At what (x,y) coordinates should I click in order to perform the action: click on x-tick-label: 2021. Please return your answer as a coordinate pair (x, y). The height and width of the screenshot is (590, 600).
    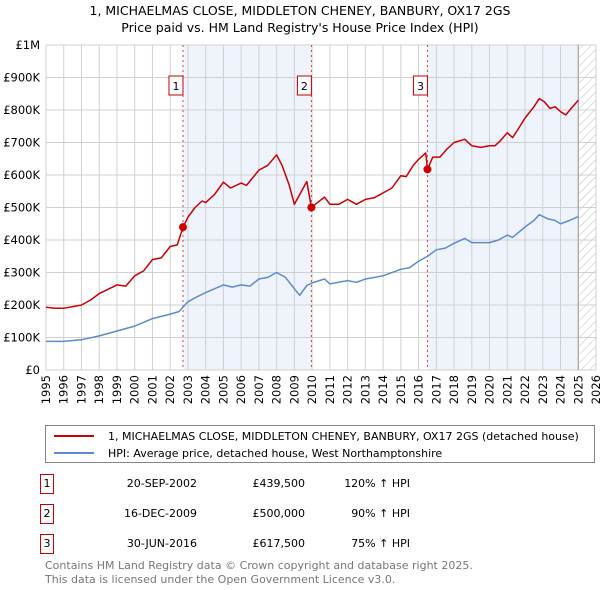
    Looking at the image, I should click on (507, 389).